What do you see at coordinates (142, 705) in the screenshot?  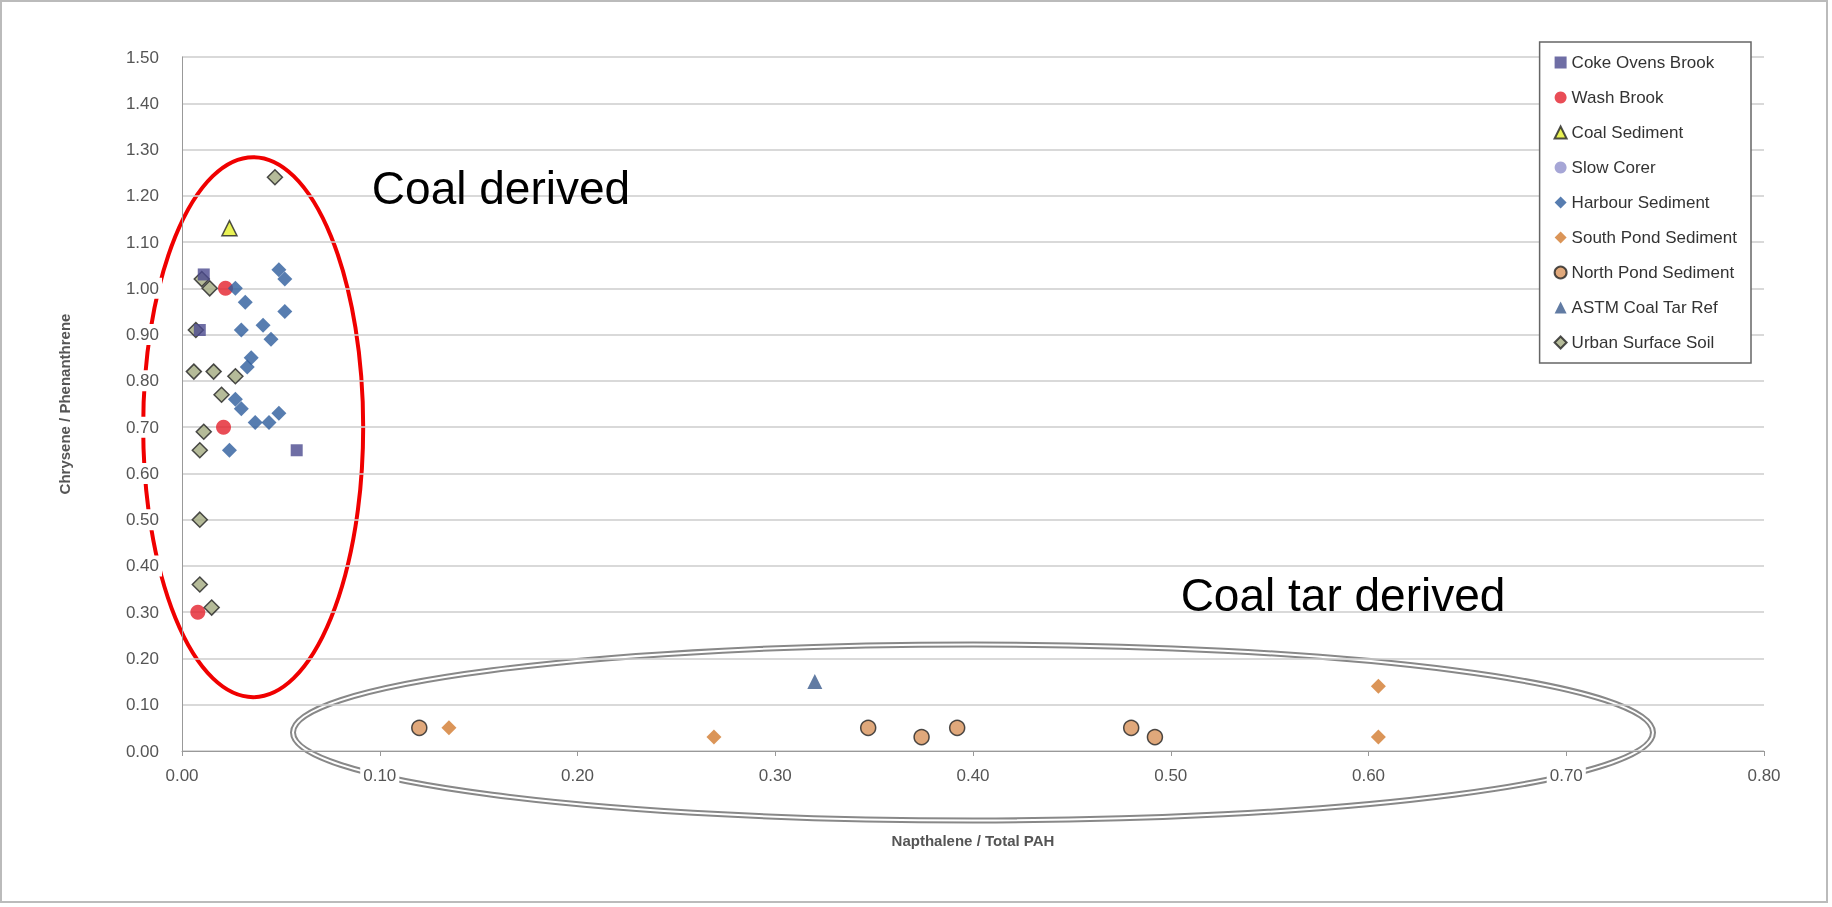 I see `y-tick-label: 0.10` at bounding box center [142, 705].